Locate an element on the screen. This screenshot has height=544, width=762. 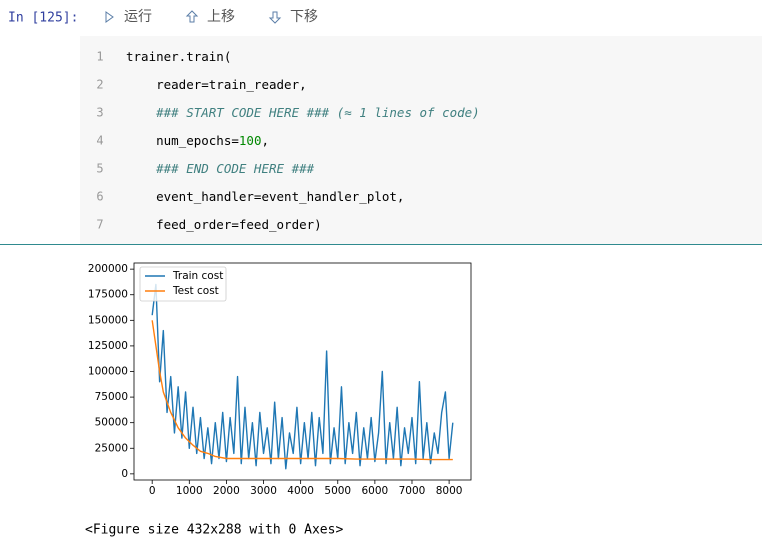
x-tick-label: 1000 is located at coordinates (189, 491).